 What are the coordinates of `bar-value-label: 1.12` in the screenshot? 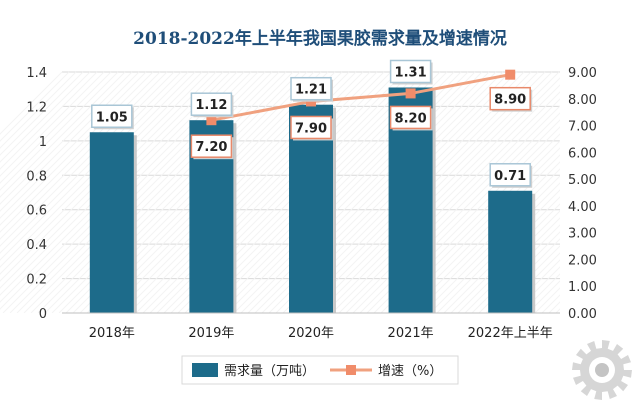 It's located at (211, 105).